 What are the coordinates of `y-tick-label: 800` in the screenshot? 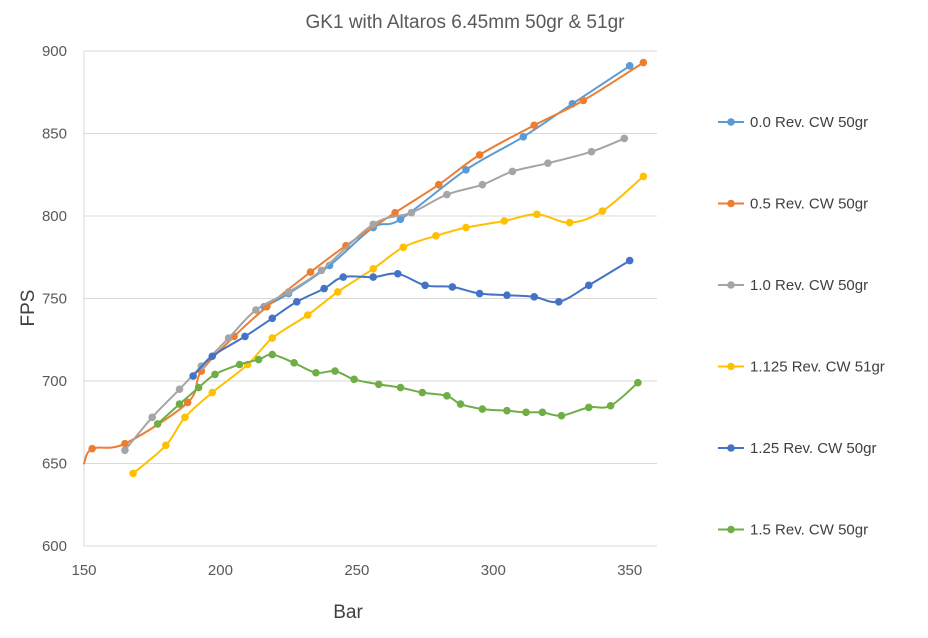 It's located at (54, 216).